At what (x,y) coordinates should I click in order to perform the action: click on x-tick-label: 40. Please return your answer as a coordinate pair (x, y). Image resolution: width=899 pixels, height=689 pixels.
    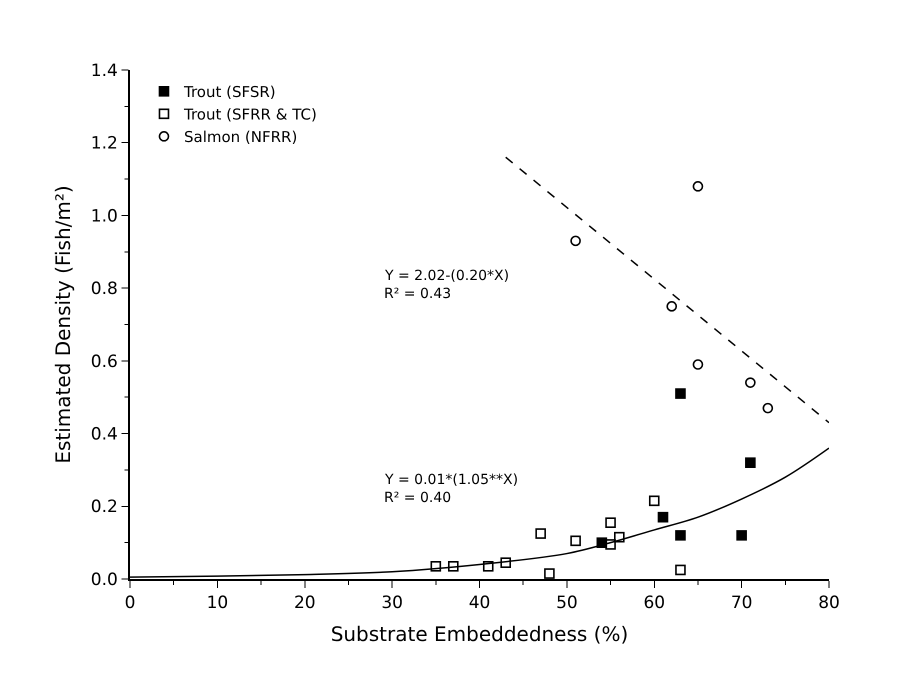
    Looking at the image, I should click on (479, 603).